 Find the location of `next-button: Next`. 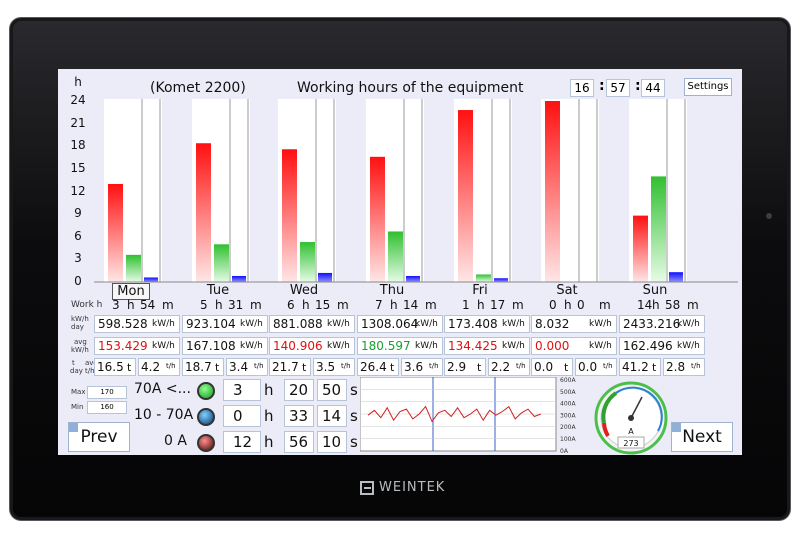

next-button: Next is located at coordinates (702, 437).